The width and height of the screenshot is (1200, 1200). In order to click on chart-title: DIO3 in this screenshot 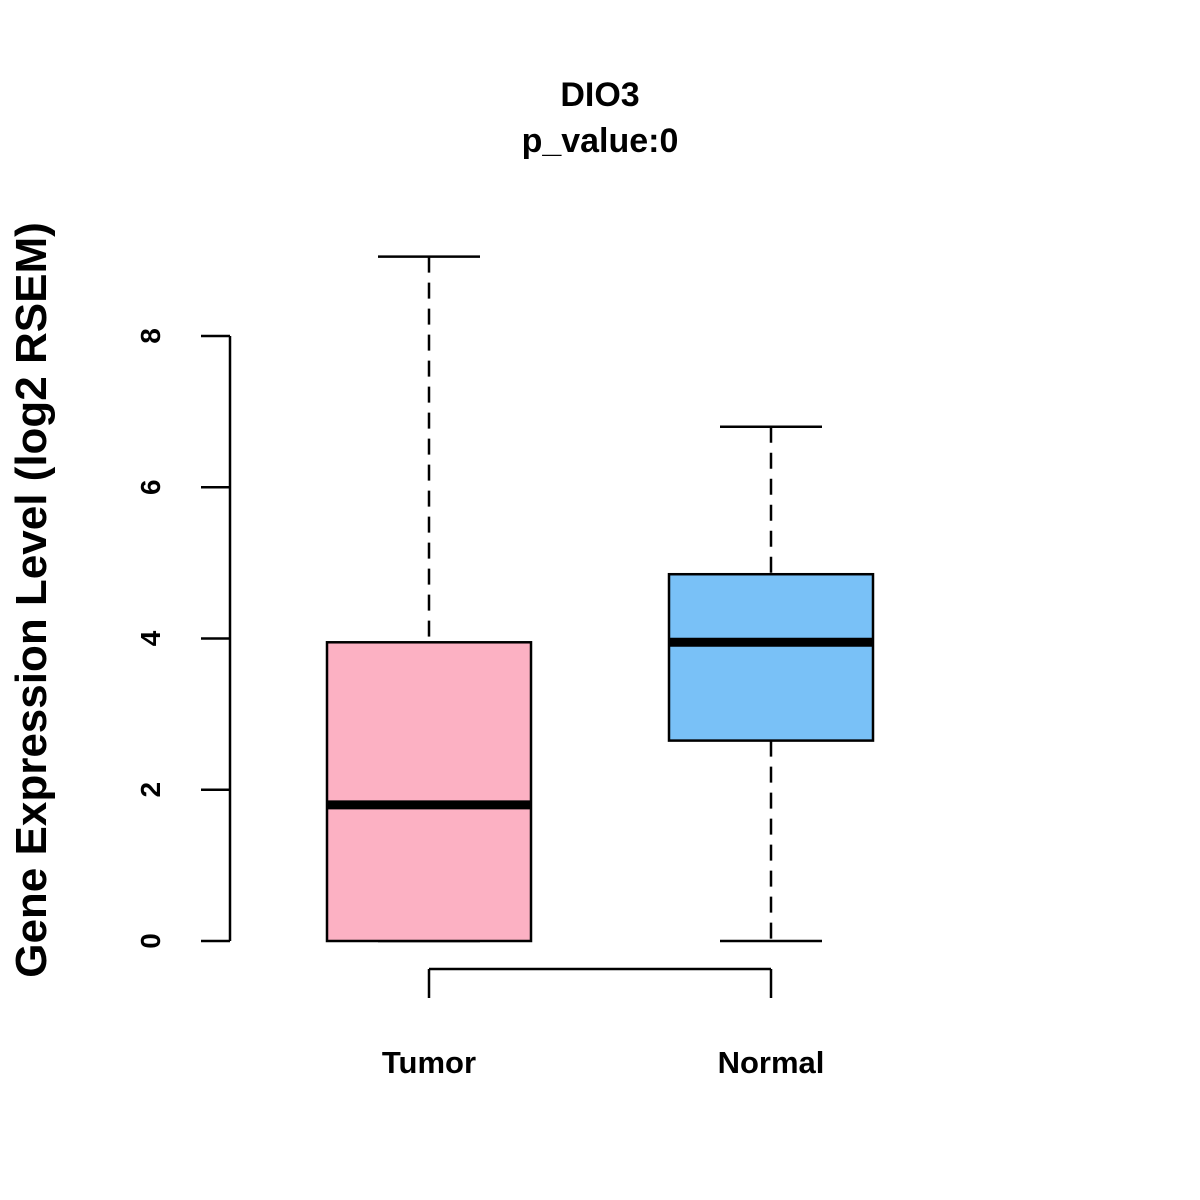, I will do `click(599, 95)`.